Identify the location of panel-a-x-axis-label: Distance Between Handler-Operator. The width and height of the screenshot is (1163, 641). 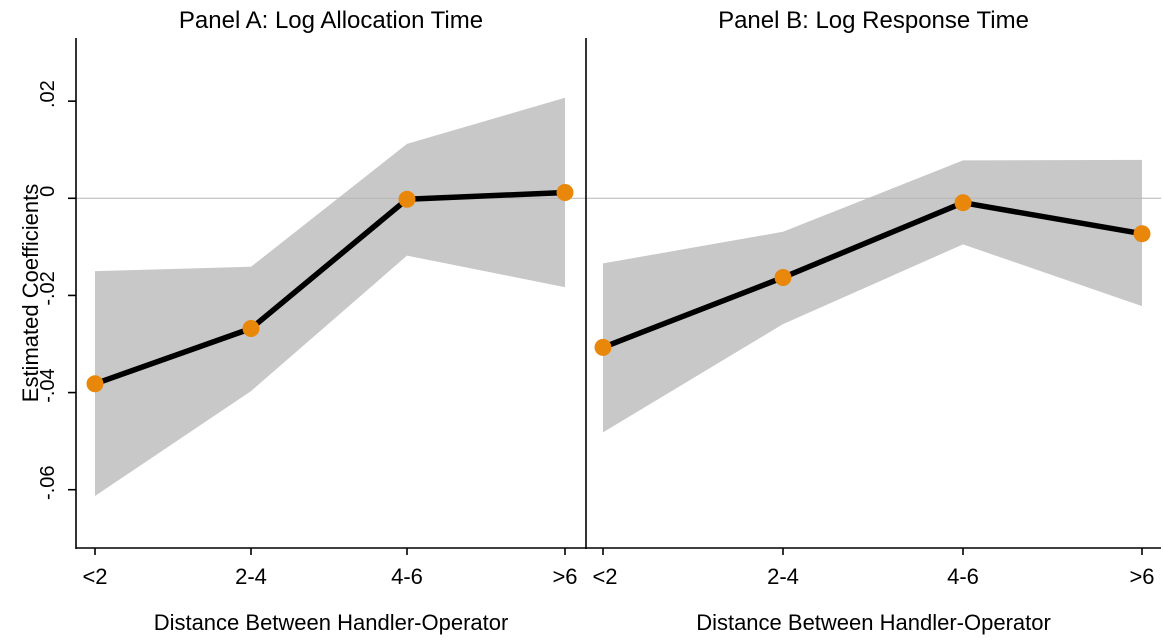
(331, 622).